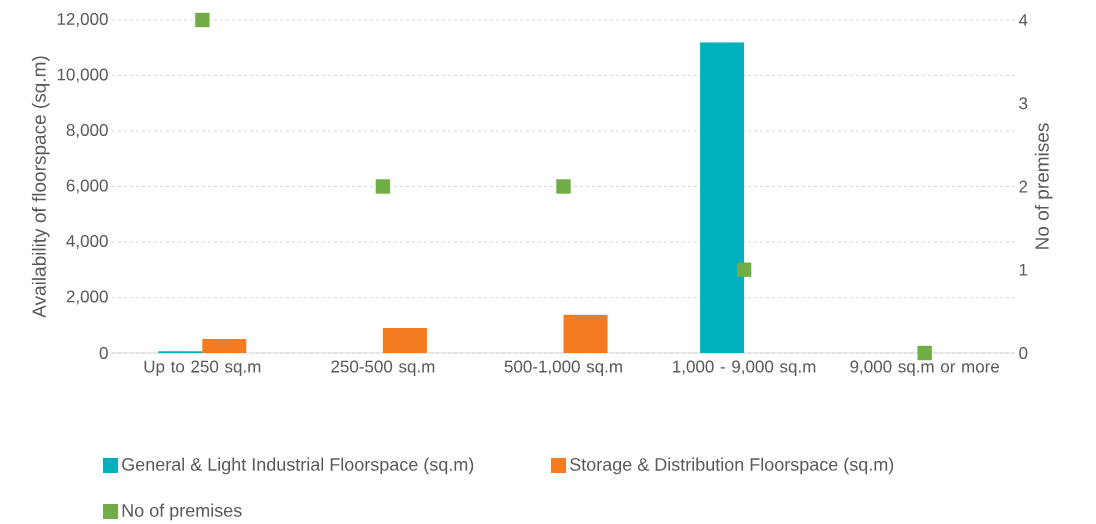 This screenshot has height=524, width=1096. What do you see at coordinates (40, 187) in the screenshot?
I see `y-axis-title: Availability of floorspace (sq.m)` at bounding box center [40, 187].